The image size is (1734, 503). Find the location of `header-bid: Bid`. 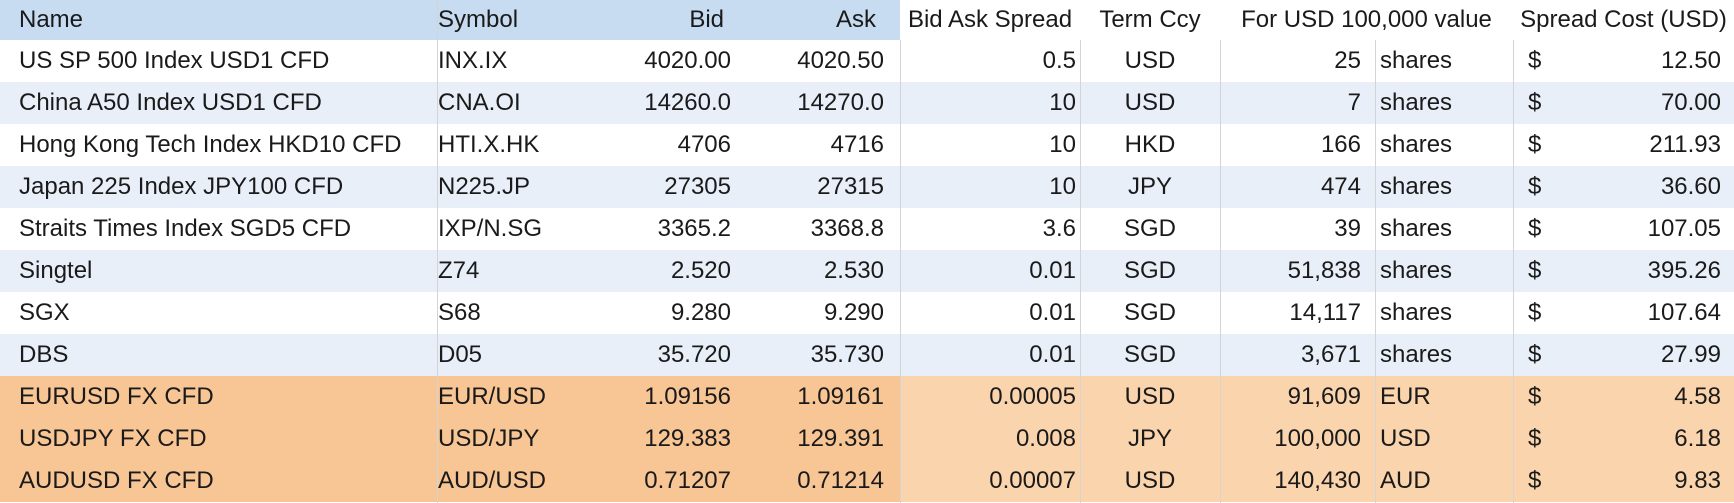

header-bid: Bid is located at coordinates (706, 19).